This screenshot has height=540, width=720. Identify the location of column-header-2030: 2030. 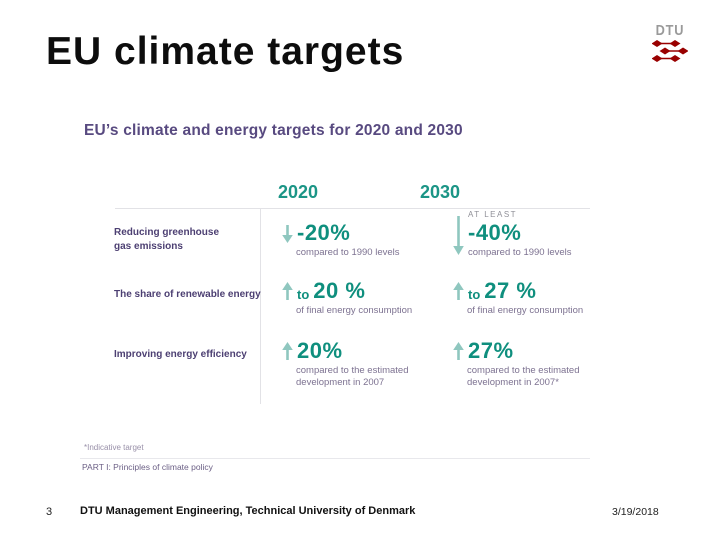
(440, 192).